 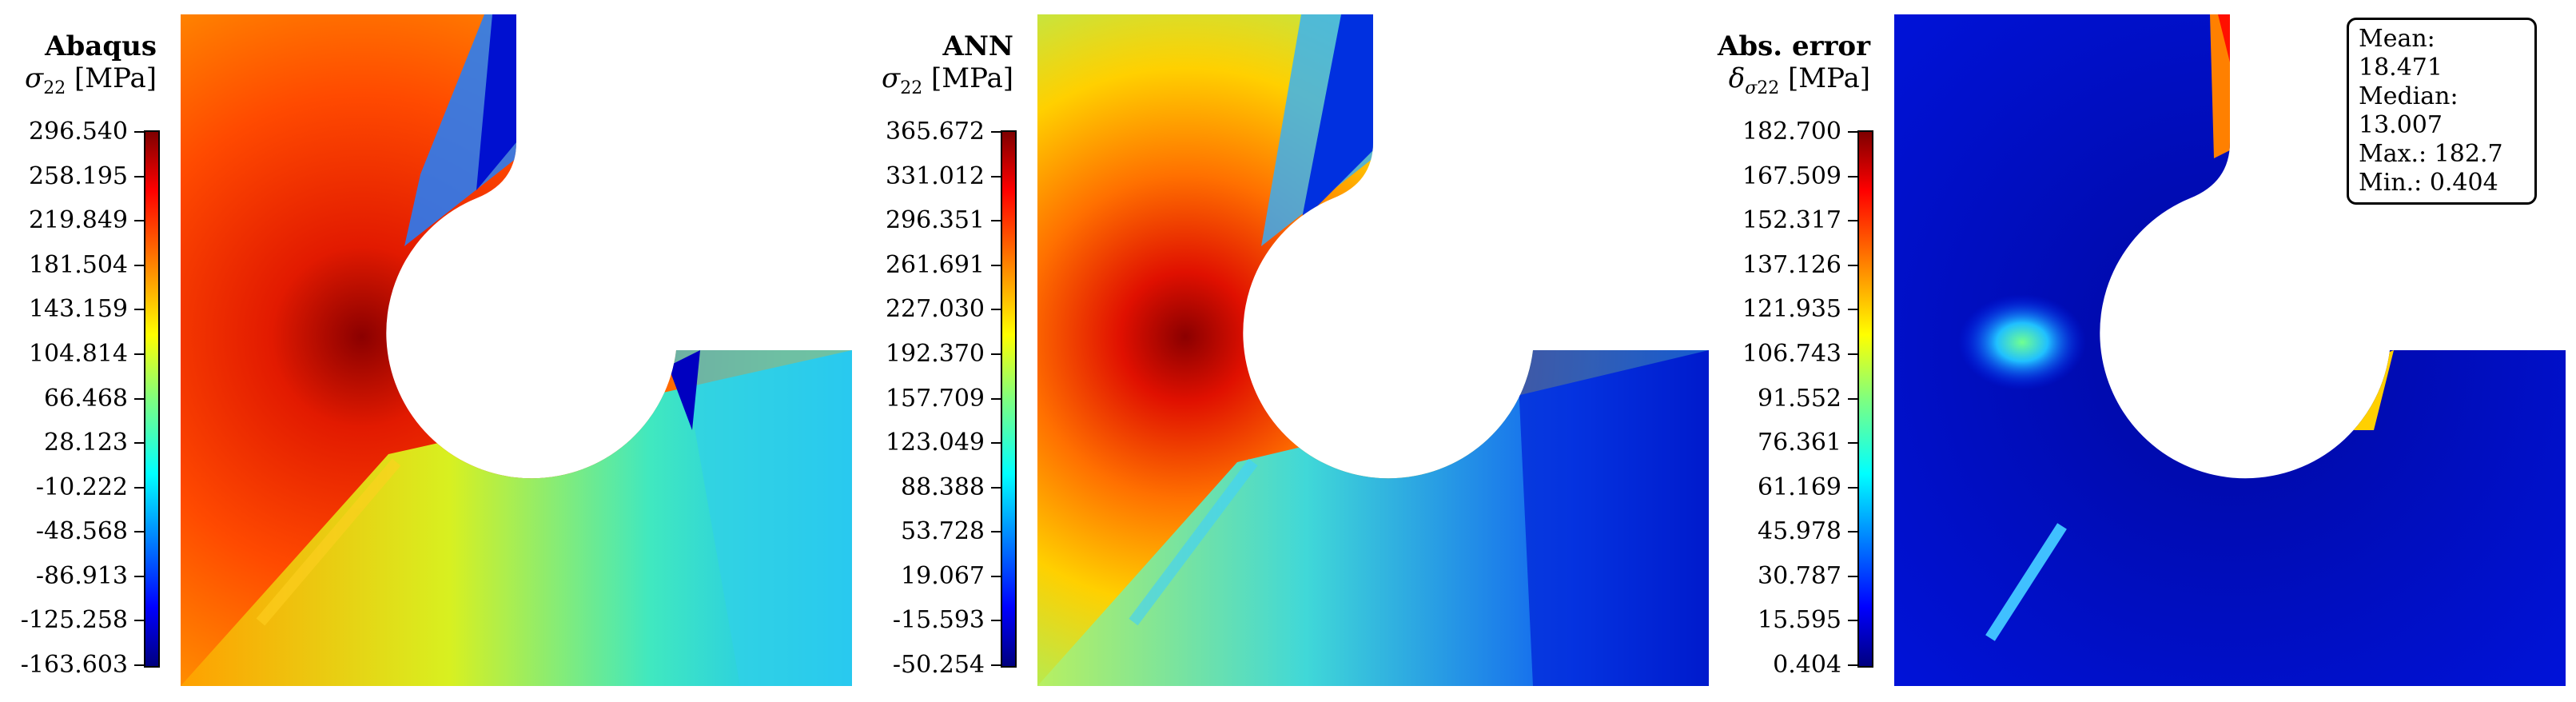 I want to click on colorbar-tick-label: 106.743, so click(x=1791, y=353).